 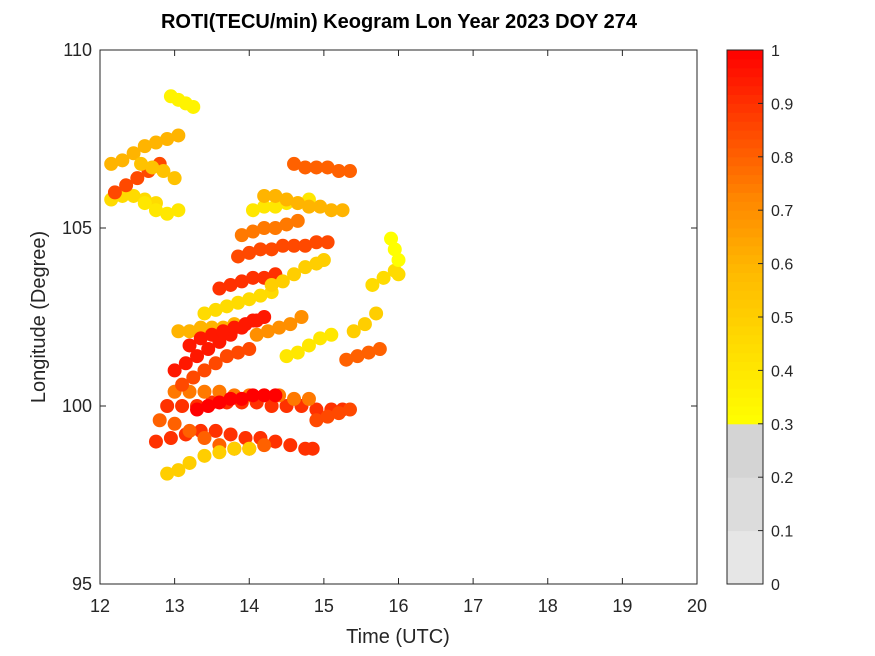 I want to click on colorbar-tick-label: 0.7, so click(x=782, y=211).